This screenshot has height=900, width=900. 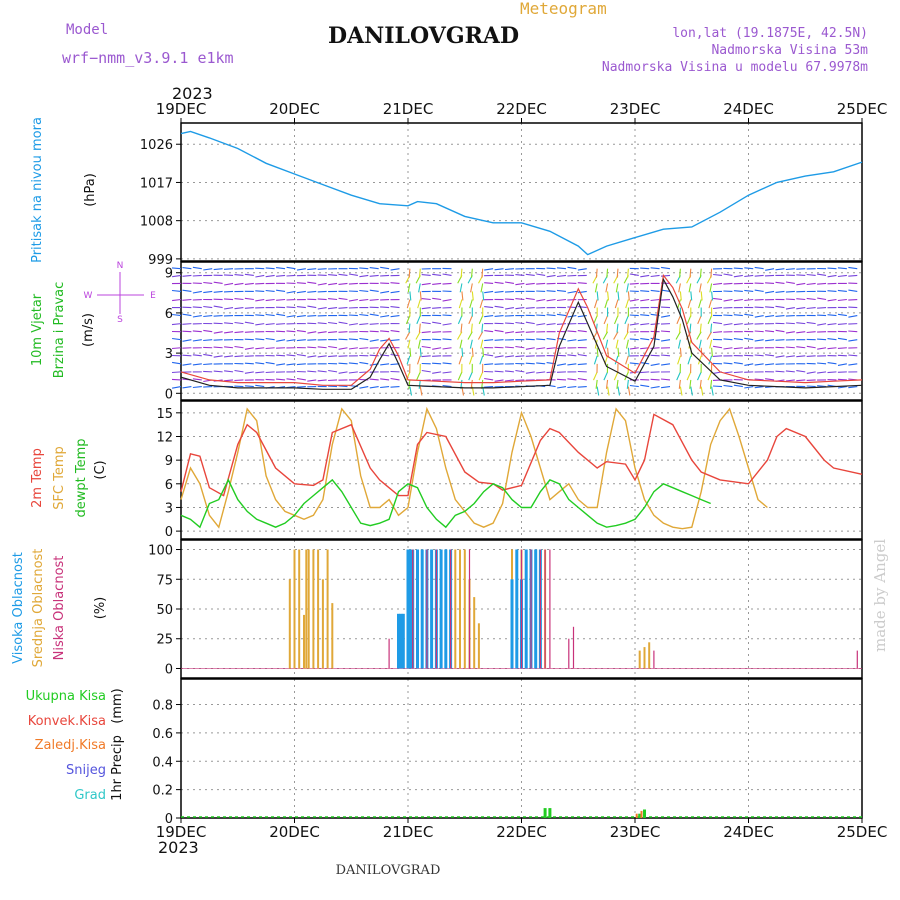 I want to click on xtick-label-top: 20DEC, so click(x=294, y=109).